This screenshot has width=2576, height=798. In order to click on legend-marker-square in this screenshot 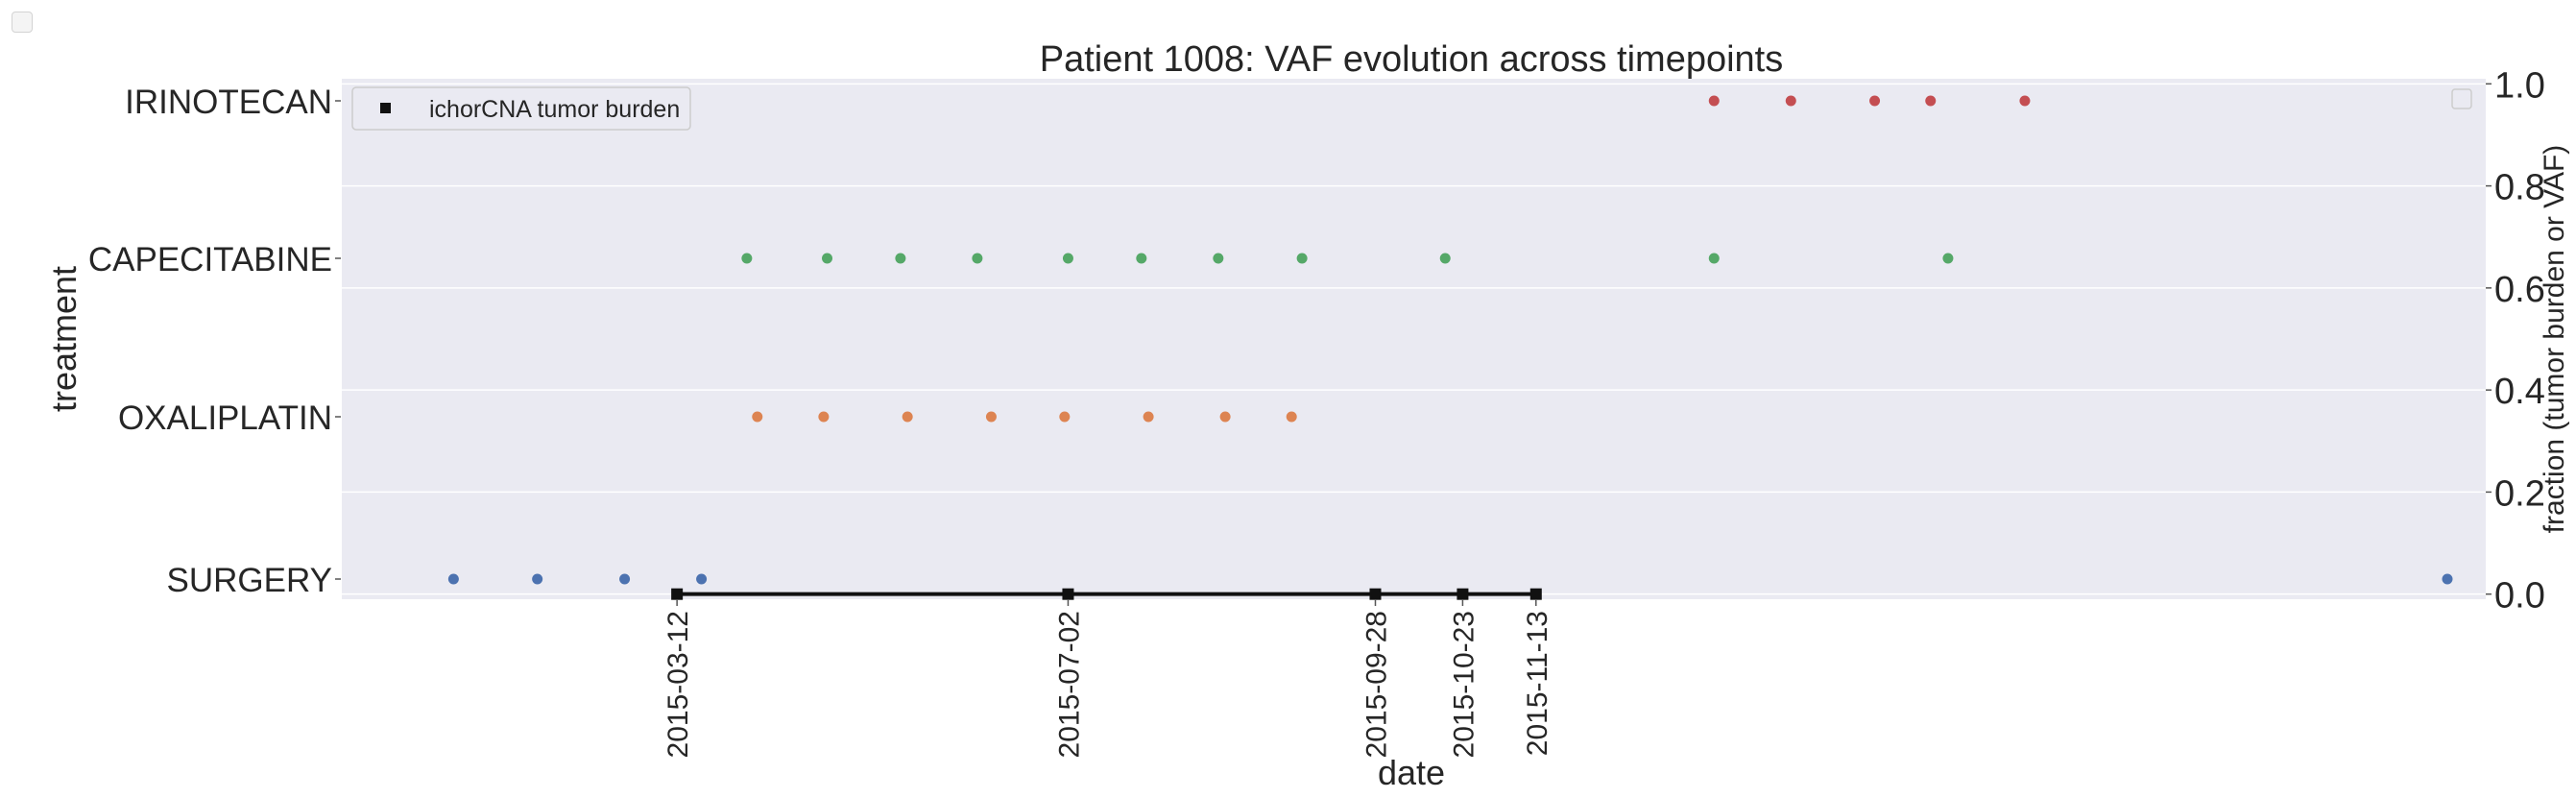, I will do `click(385, 108)`.